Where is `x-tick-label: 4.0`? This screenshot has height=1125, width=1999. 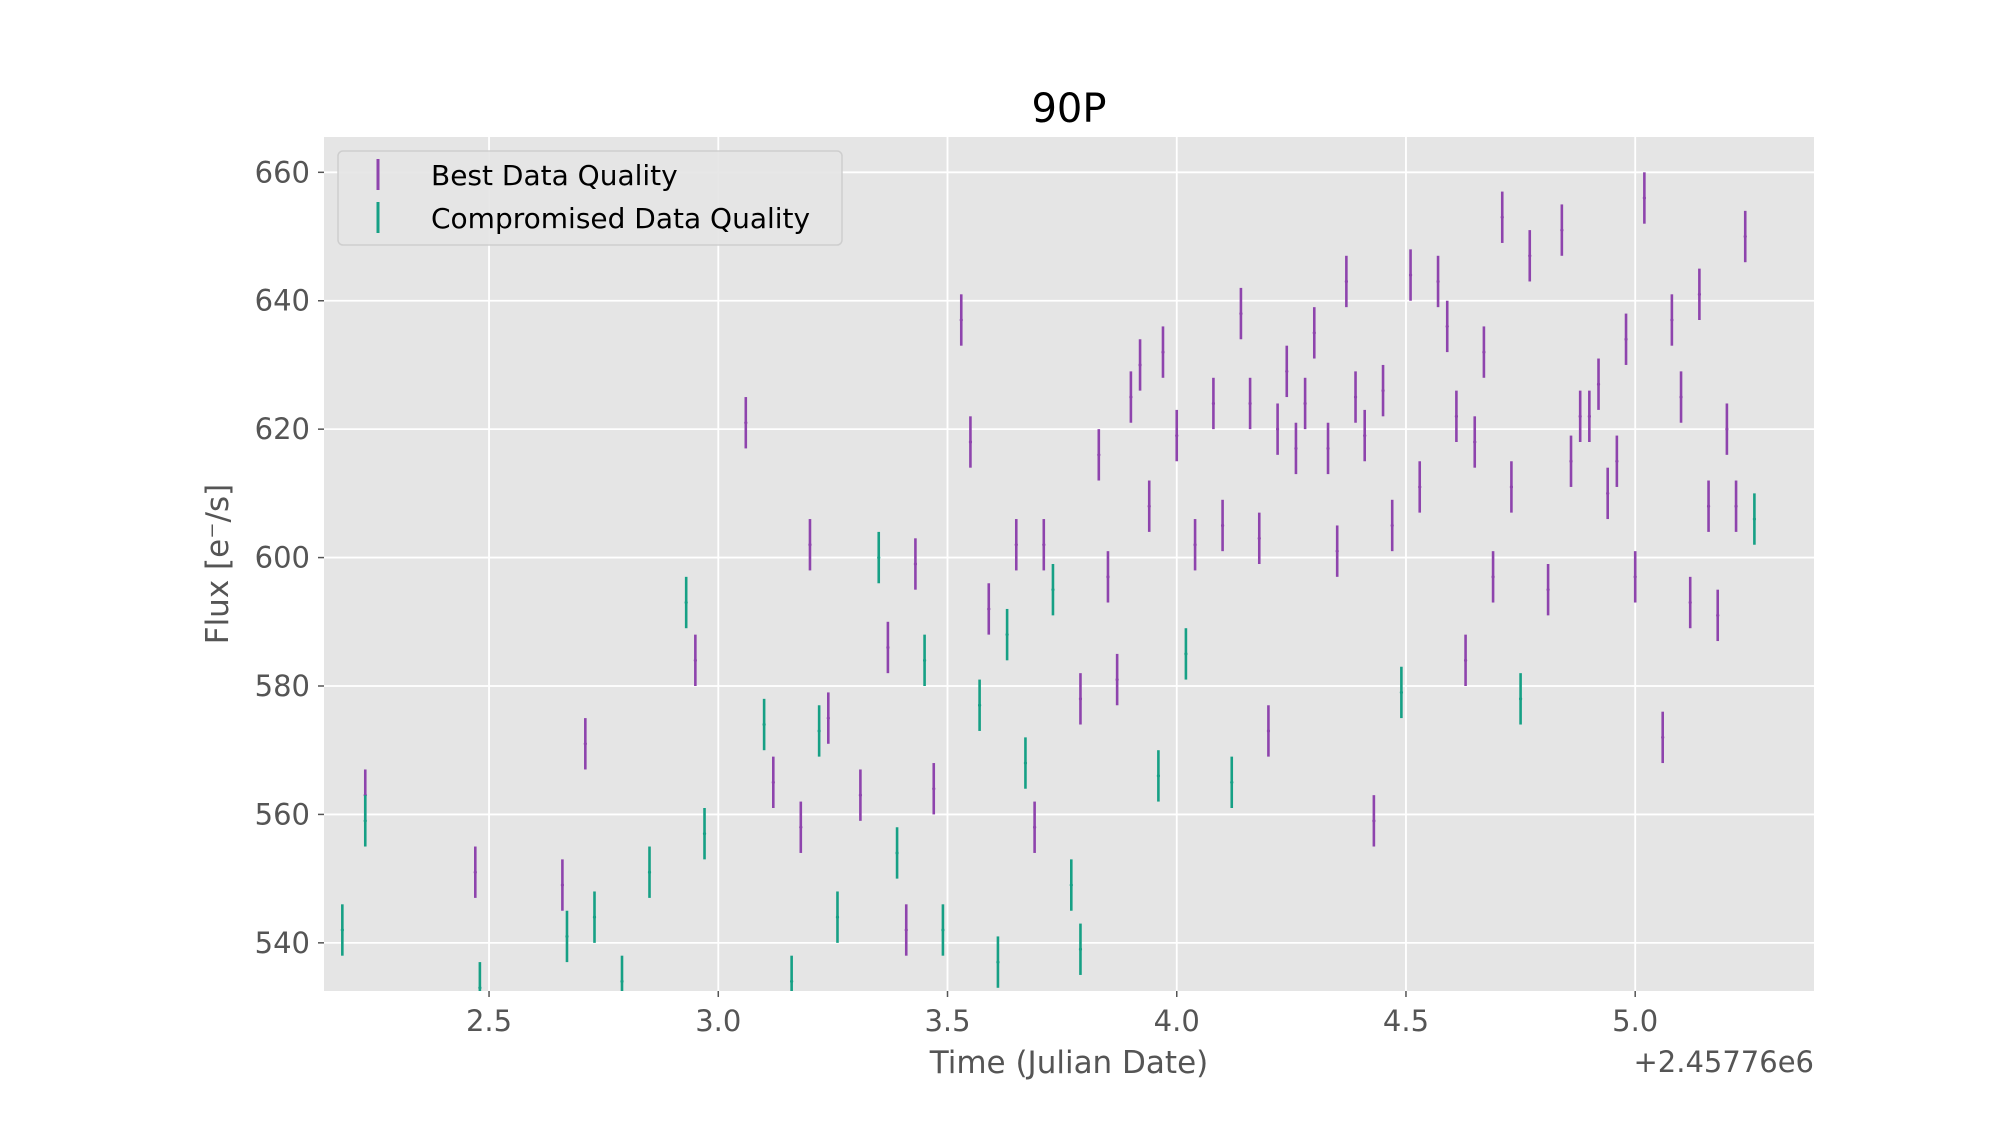 x-tick-label: 4.0 is located at coordinates (1177, 1021).